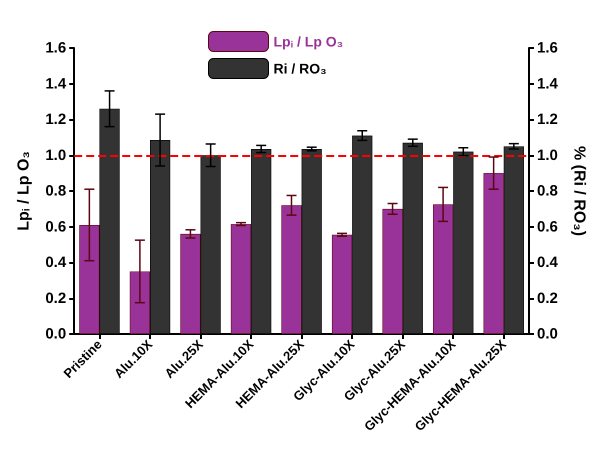  What do you see at coordinates (548, 83) in the screenshot?
I see `y2-tick-label: 1.4` at bounding box center [548, 83].